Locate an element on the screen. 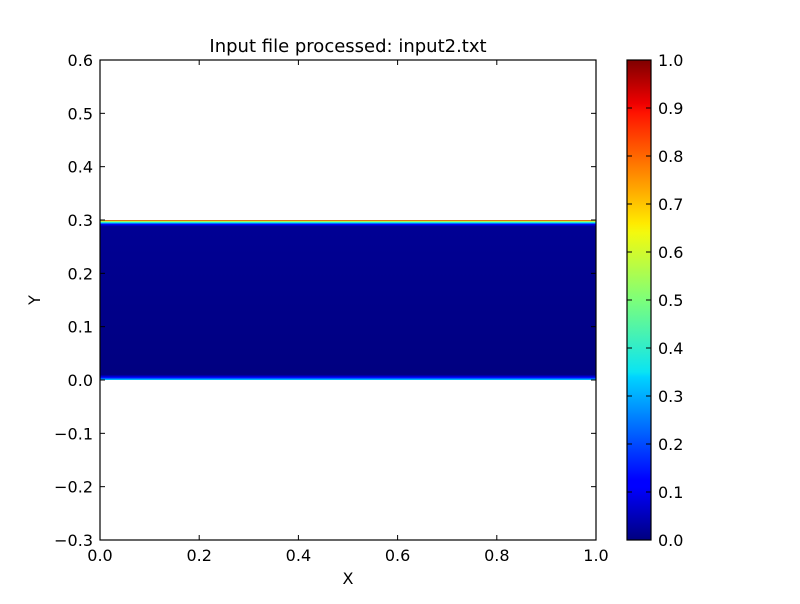 The image size is (800, 604). y-axis-label: Y is located at coordinates (34, 300).